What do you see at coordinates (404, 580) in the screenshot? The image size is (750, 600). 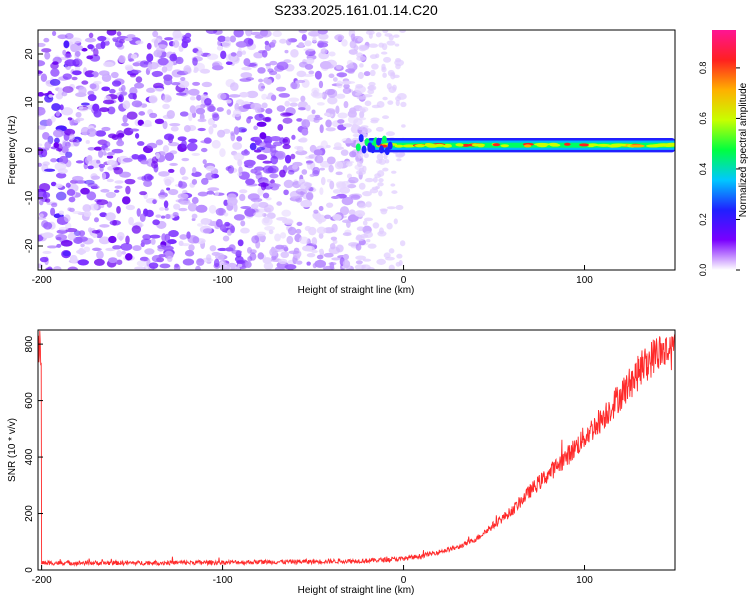 I see `snr-x-tick-label: 0` at bounding box center [404, 580].